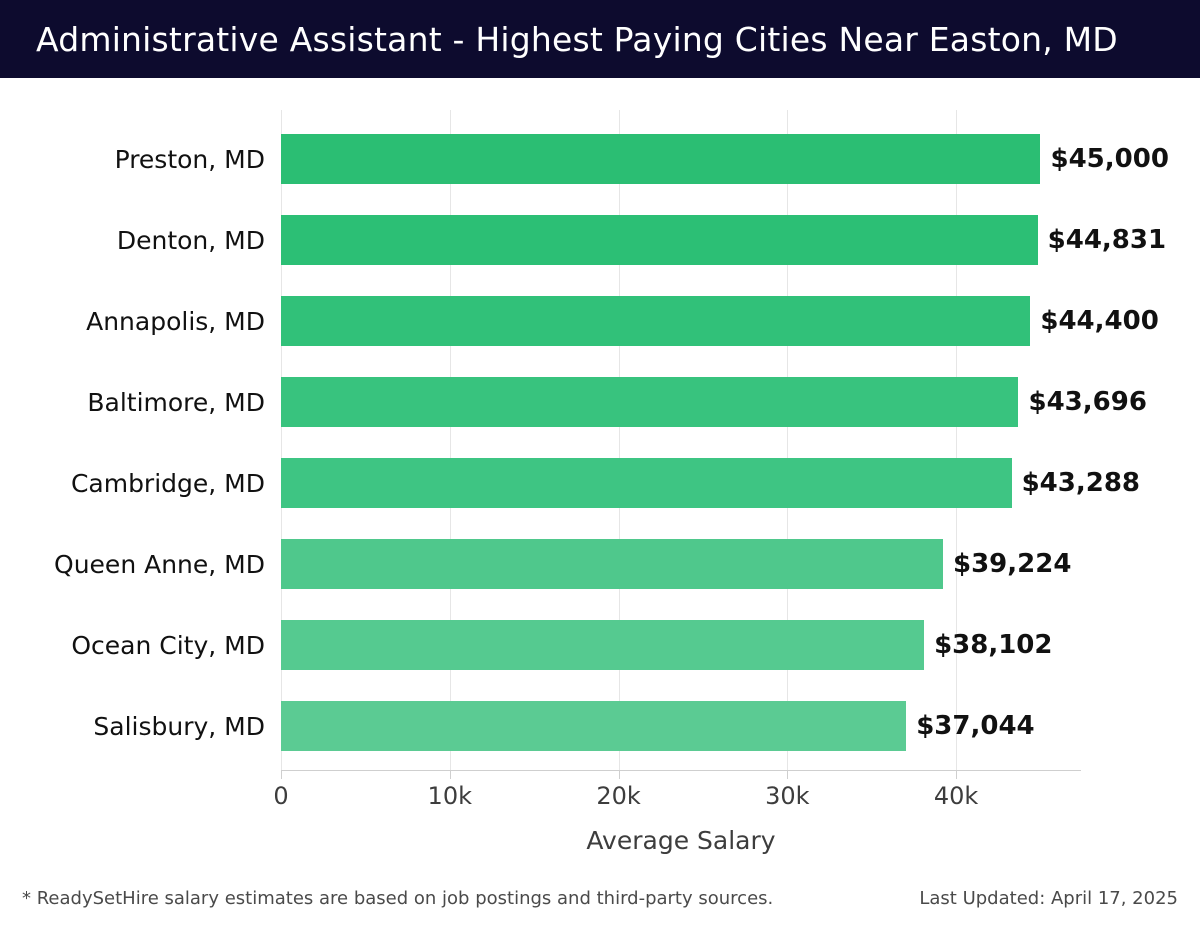 This screenshot has height=940, width=1200. I want to click on y-axis-category-label: Cambridge, MD, so click(167, 483).